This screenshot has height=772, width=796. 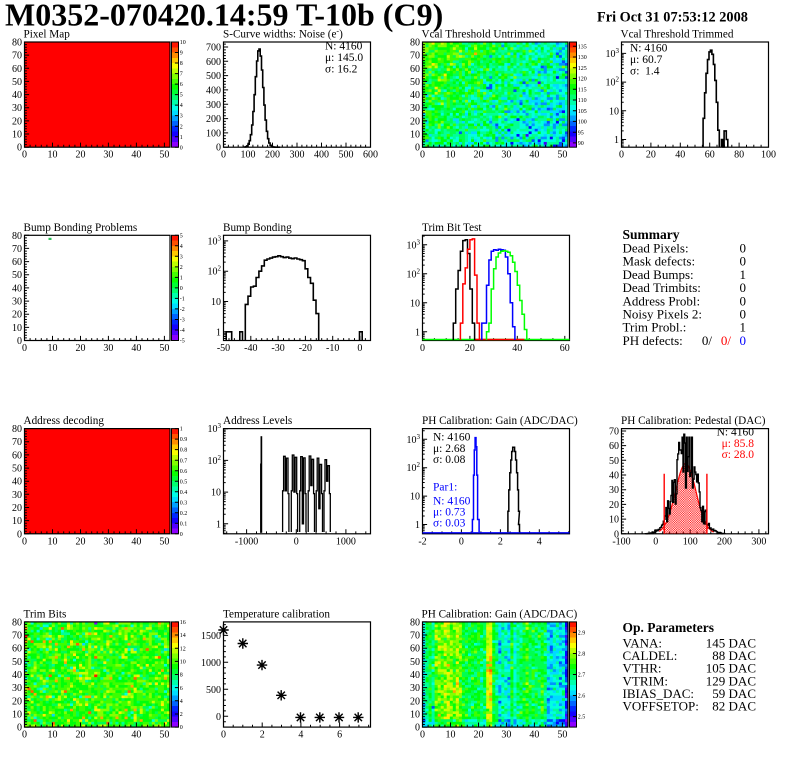 What do you see at coordinates (646, 680) in the screenshot?
I see `svg-text: VTRIM:` at bounding box center [646, 680].